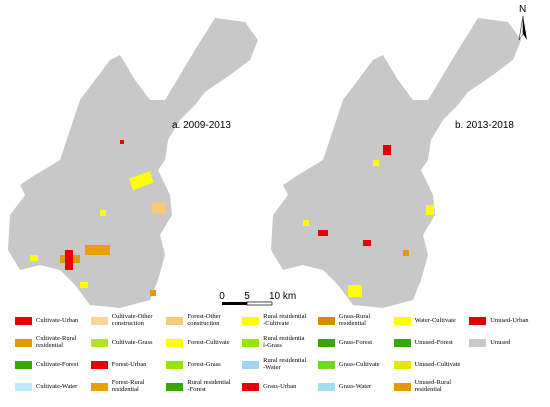 Image resolution: width=550 pixels, height=407 pixels. I want to click on legend-label: Forest-Other construction, so click(204, 320).